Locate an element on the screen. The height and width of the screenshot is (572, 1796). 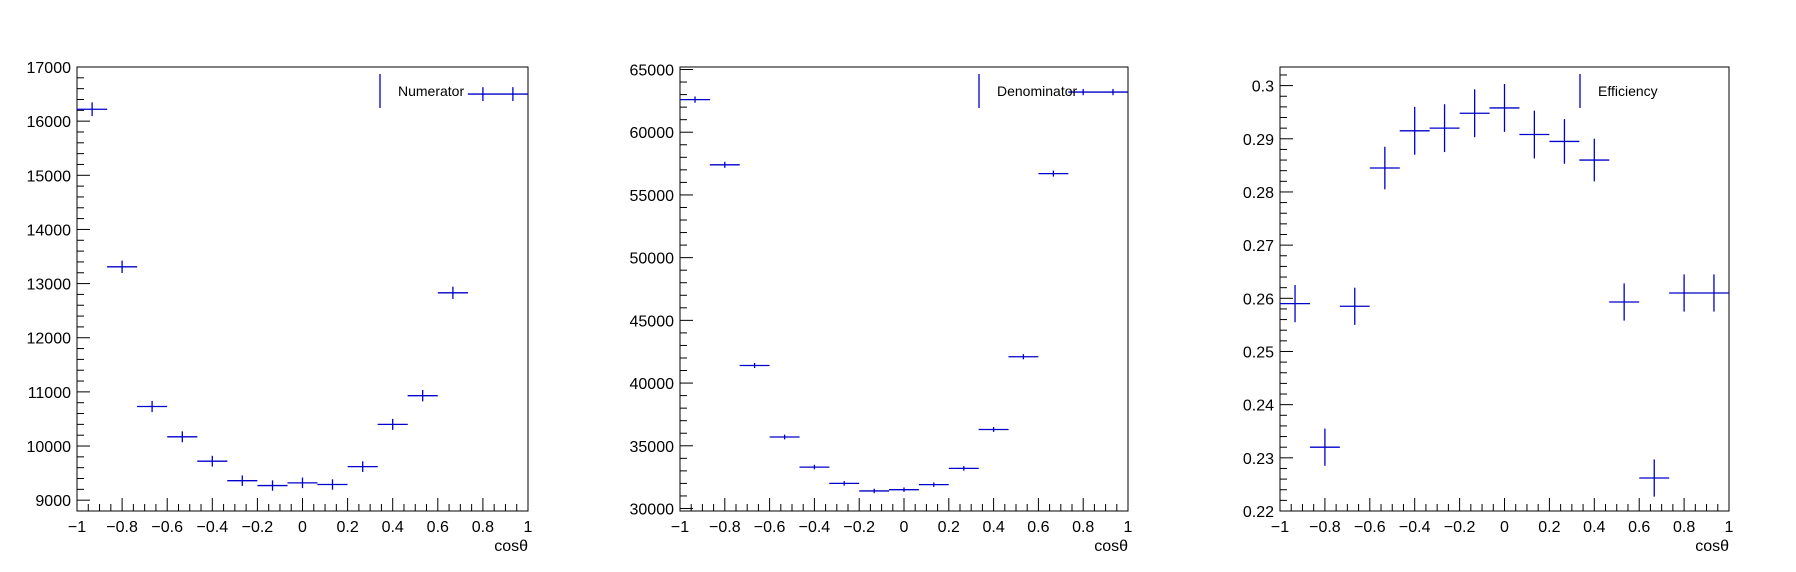
y-tick-label: 40000 is located at coordinates (652, 384).